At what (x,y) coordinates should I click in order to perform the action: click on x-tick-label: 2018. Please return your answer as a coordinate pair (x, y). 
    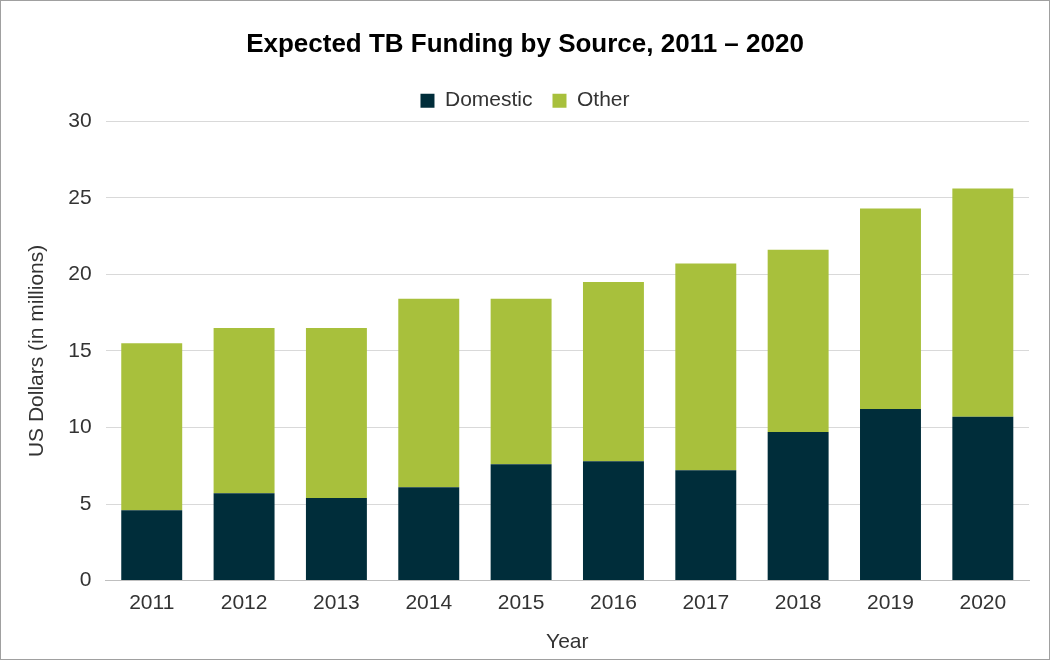
    Looking at the image, I should click on (798, 601).